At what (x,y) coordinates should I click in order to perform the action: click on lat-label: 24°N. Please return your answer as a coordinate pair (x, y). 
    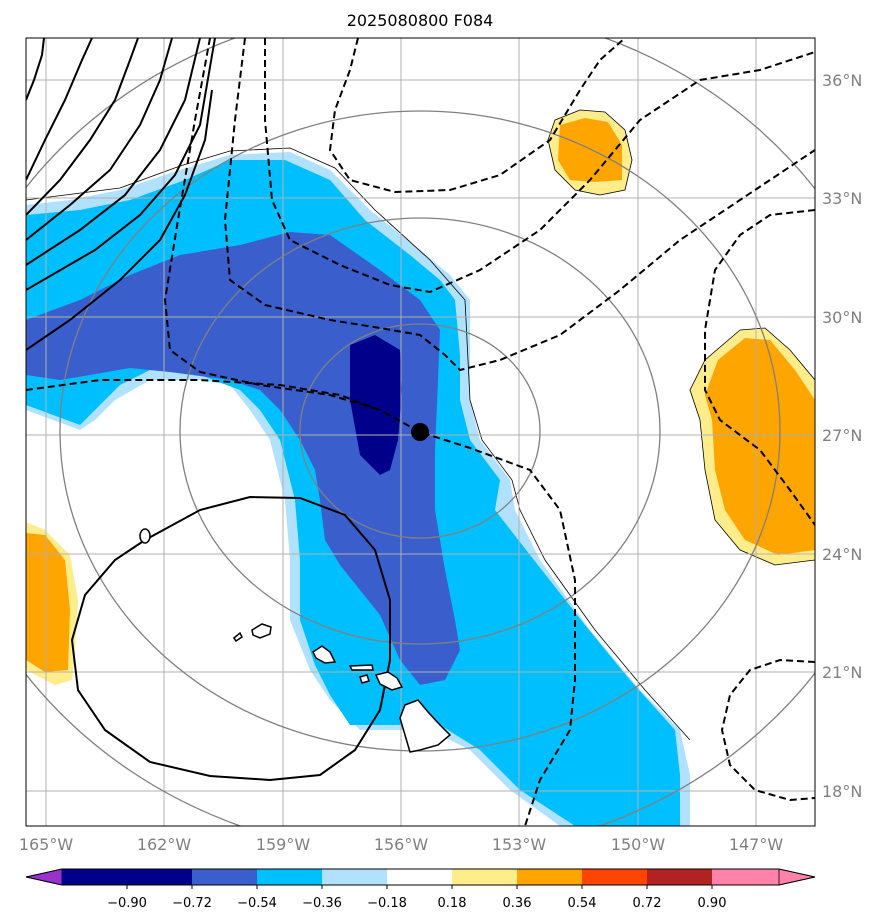
    Looking at the image, I should click on (842, 554).